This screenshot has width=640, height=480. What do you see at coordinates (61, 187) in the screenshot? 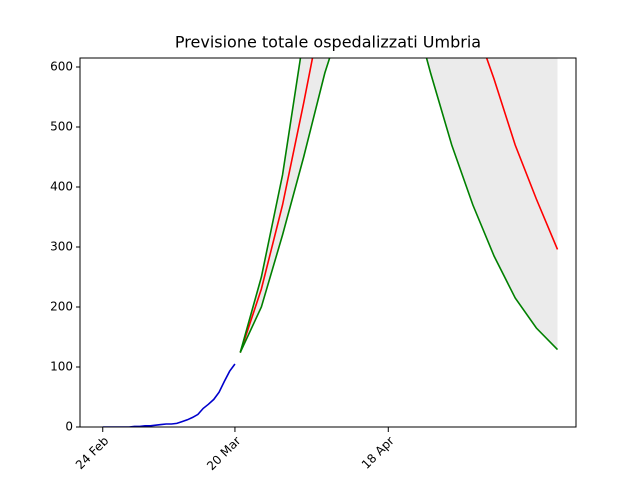
I see `y-tick-label: 400` at bounding box center [61, 187].